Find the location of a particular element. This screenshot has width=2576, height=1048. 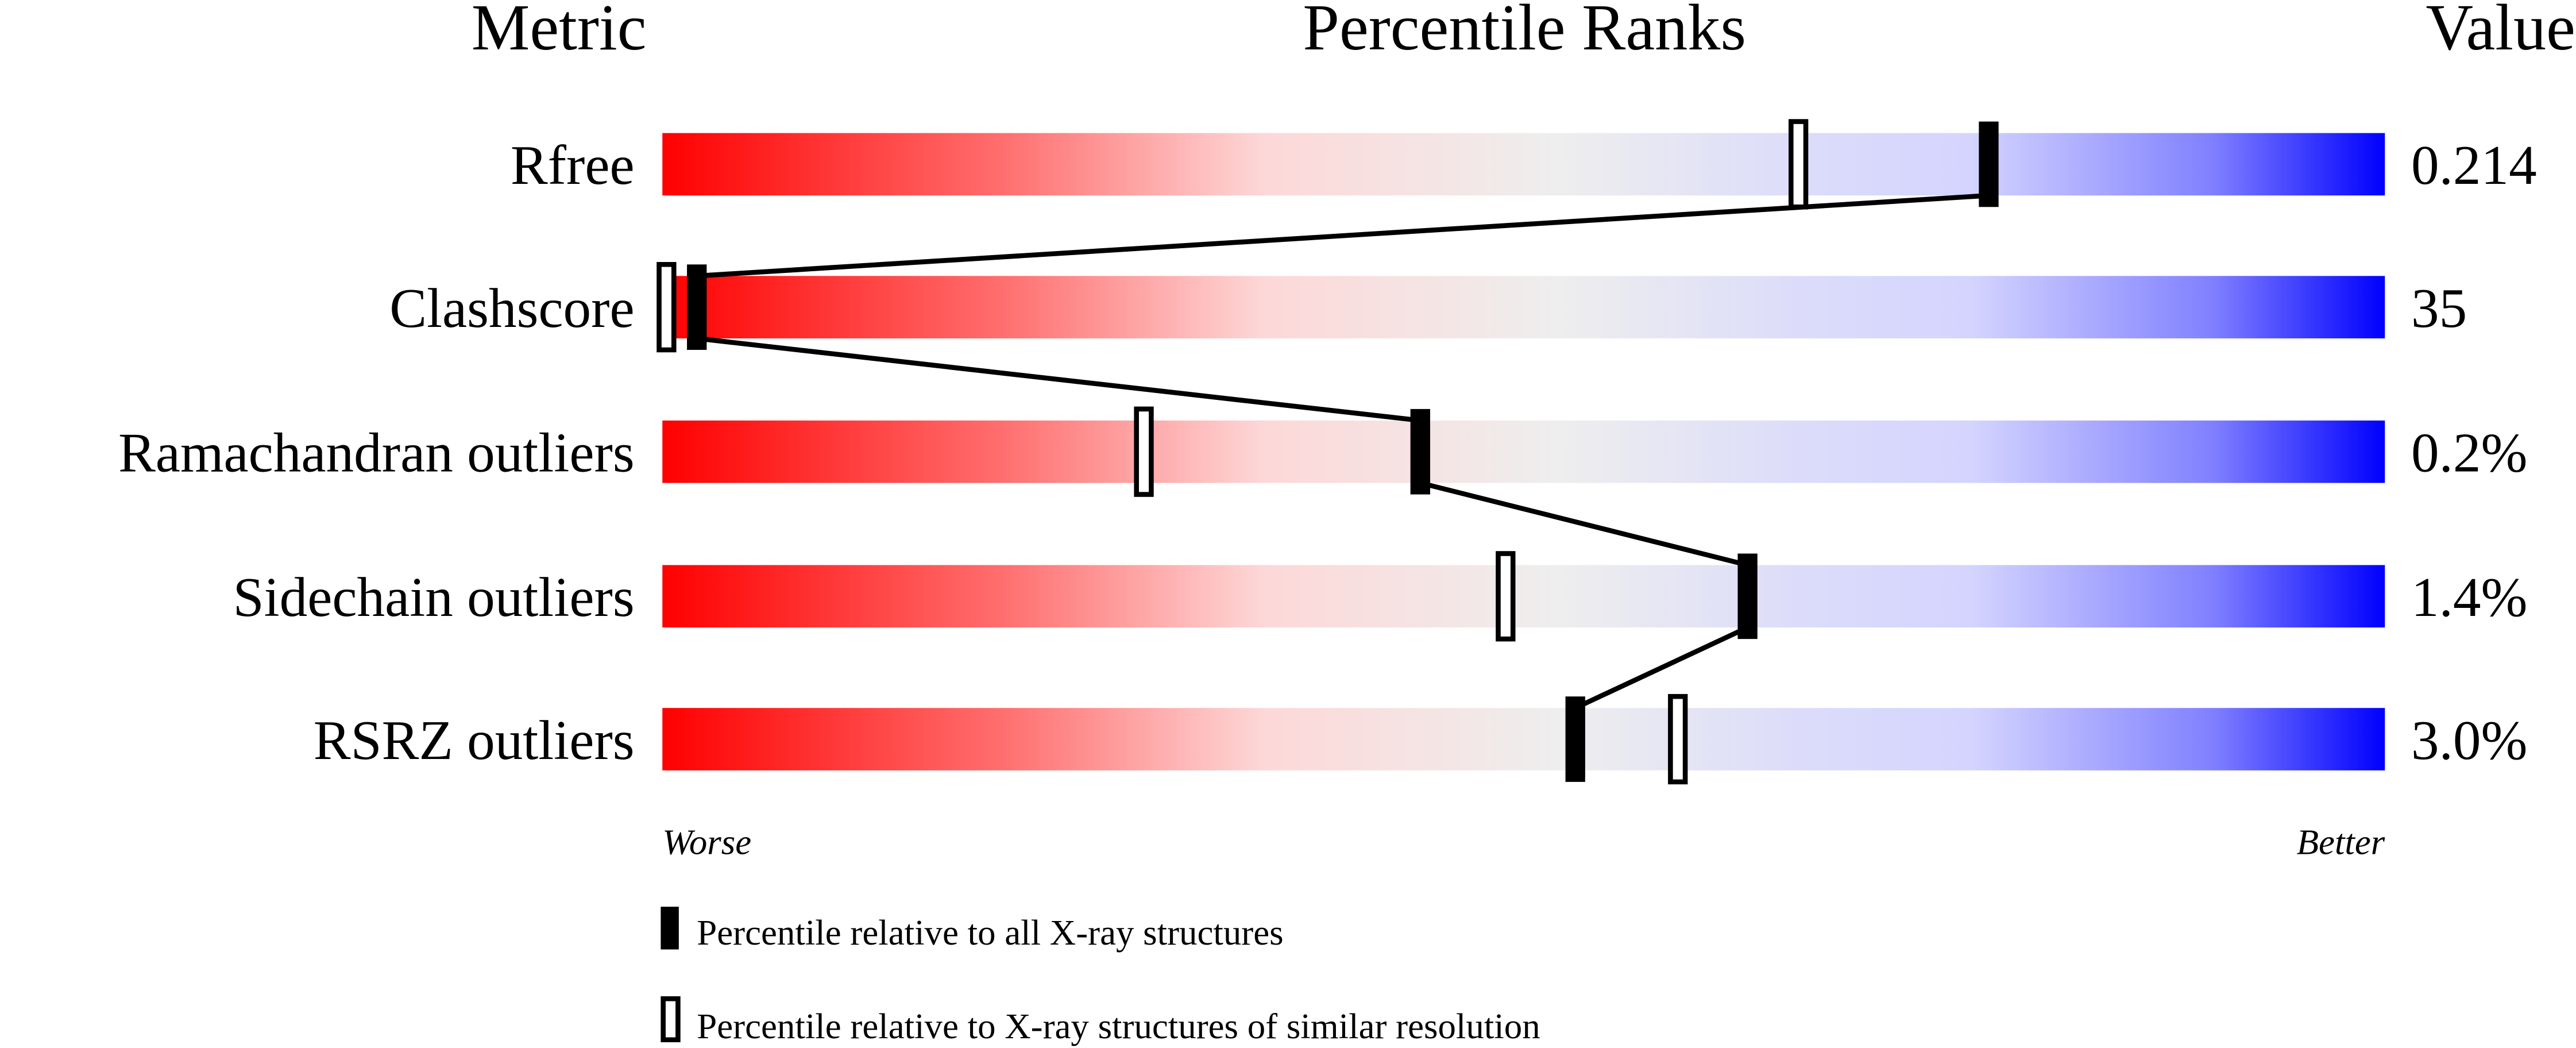

legend-open-marker is located at coordinates (671, 1019).